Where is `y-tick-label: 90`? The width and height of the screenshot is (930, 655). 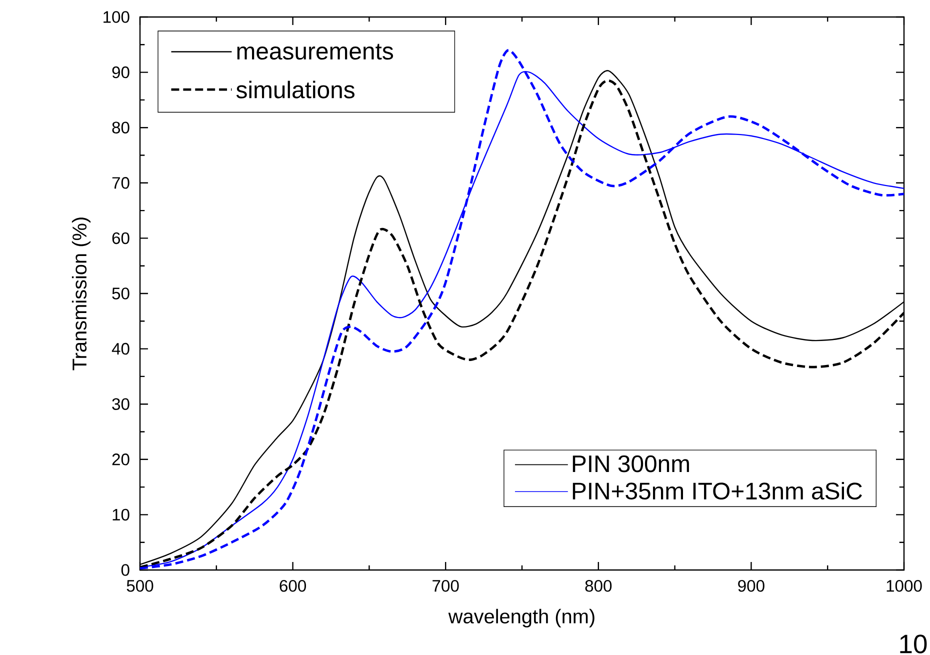 y-tick-label: 90 is located at coordinates (121, 72).